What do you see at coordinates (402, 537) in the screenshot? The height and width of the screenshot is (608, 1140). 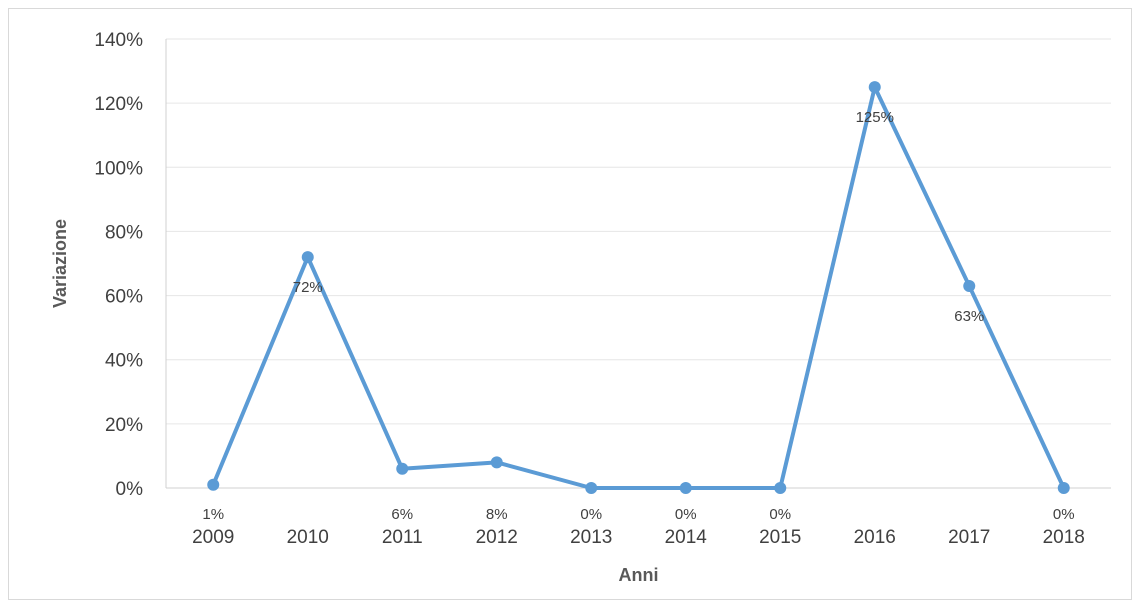 I see `x-tick-label: 2011` at bounding box center [402, 537].